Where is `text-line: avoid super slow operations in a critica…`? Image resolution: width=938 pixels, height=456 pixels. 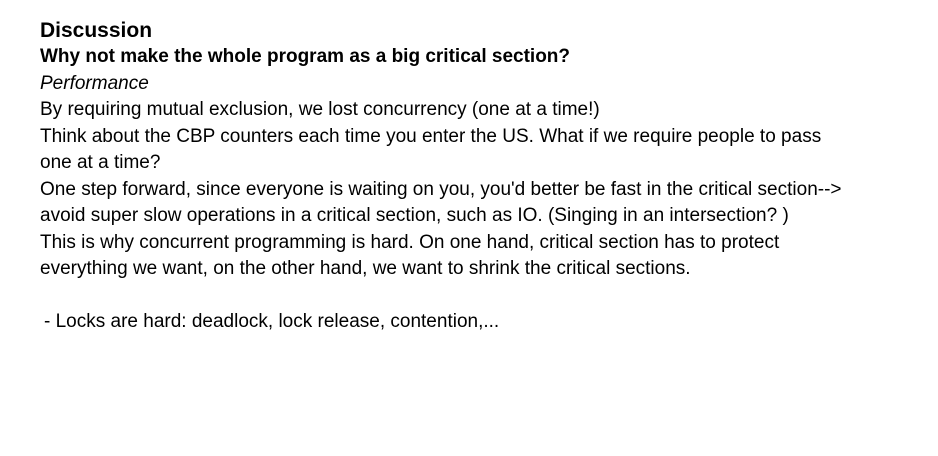
text-line: avoid super slow operations in a critica… is located at coordinates (414, 215).